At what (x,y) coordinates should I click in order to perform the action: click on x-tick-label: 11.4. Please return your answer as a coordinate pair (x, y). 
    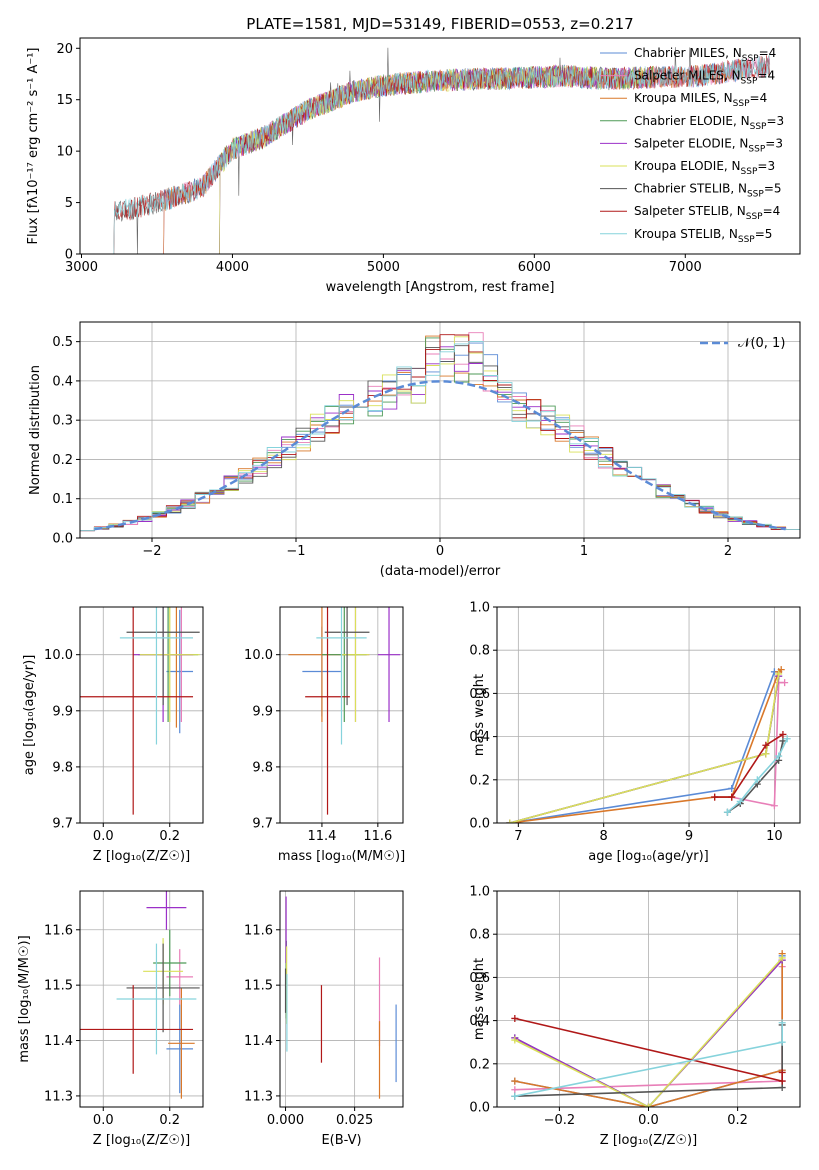
    Looking at the image, I should click on (321, 836).